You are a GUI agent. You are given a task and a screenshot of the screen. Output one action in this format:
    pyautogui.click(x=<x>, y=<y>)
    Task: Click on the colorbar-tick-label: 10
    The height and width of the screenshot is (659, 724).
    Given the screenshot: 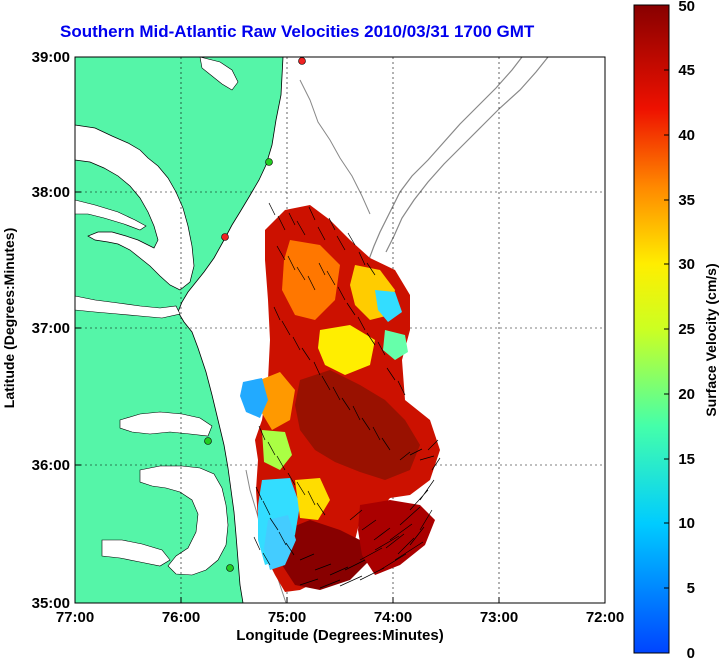 What is the action you would take?
    pyautogui.click(x=686, y=523)
    